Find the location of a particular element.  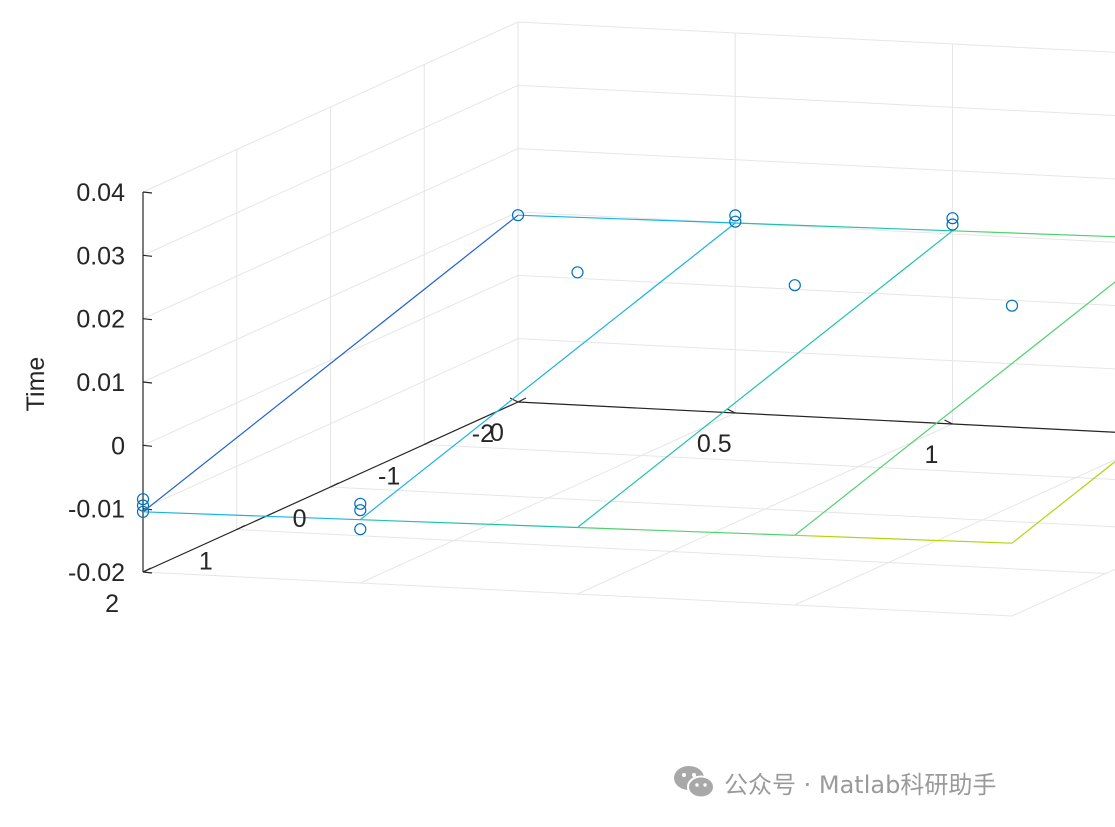

z-tick-label: 0.02 is located at coordinates (100, 320).